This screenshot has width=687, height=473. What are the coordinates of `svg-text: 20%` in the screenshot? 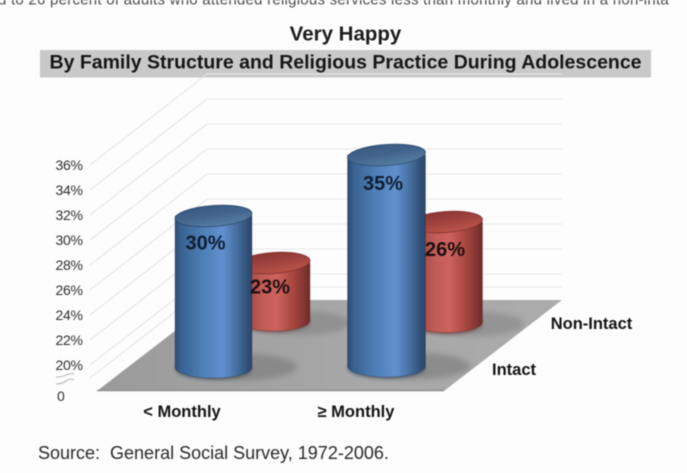 It's located at (69, 365).